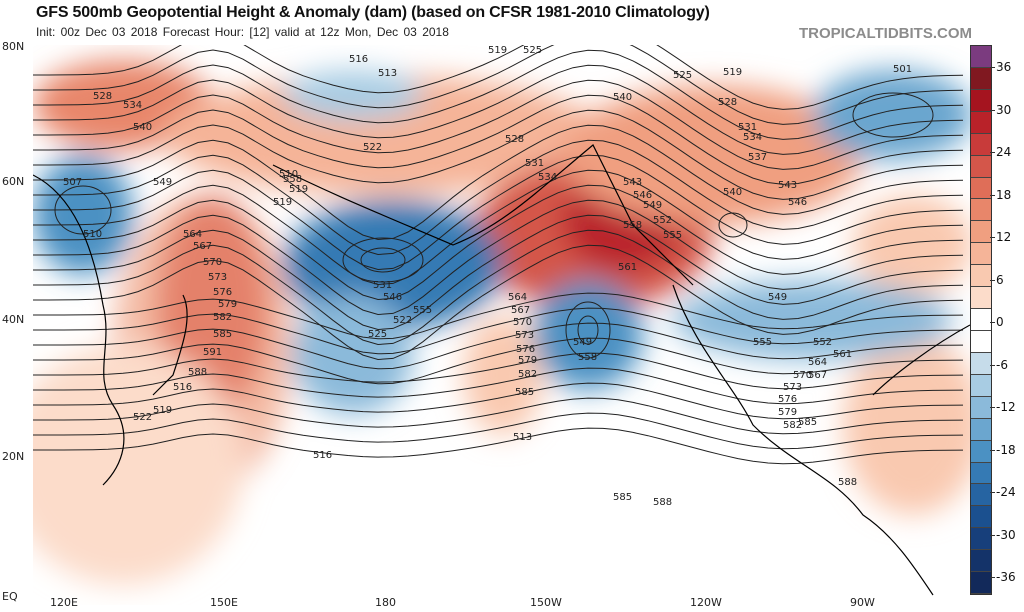 The height and width of the screenshot is (612, 1024). Describe the element at coordinates (197, 372) in the screenshot. I see `contour-label: 588` at that location.